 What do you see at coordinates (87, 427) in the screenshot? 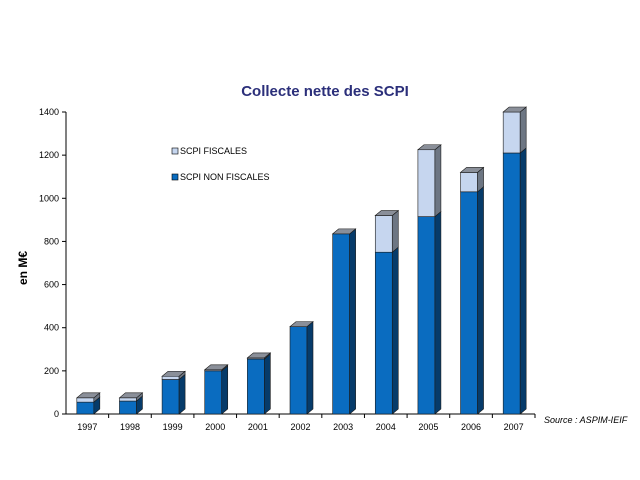
I see `x-tick-label: 1997` at bounding box center [87, 427].